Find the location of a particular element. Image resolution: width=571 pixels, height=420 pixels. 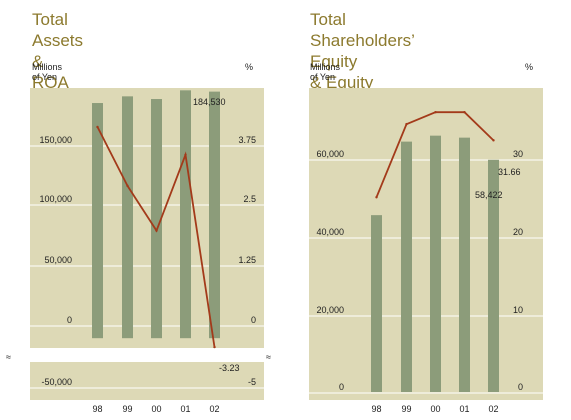

y2-tick-label: 10 is located at coordinates (518, 310).